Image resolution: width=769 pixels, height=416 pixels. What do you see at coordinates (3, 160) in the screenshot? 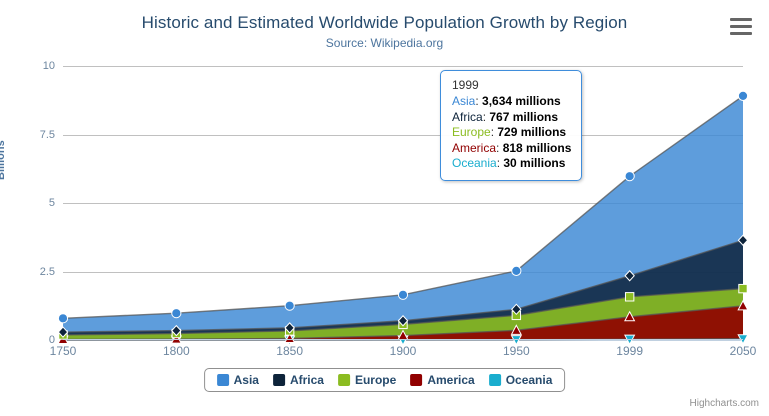
I see `y-axis-title: Billions` at bounding box center [3, 160].